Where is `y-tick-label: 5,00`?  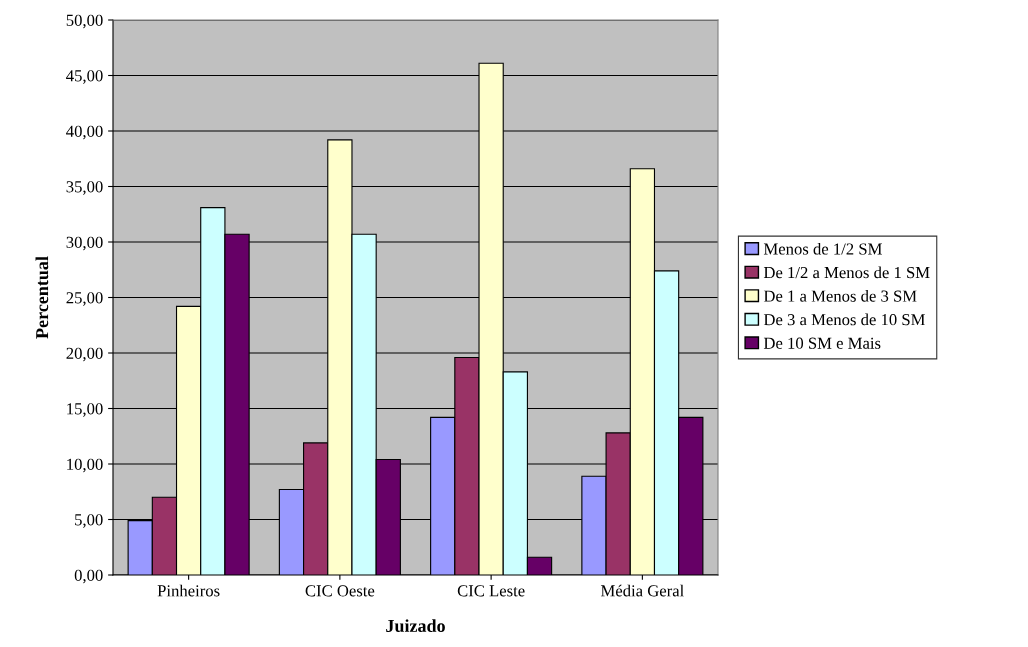
y-tick-label: 5,00 is located at coordinates (89, 521).